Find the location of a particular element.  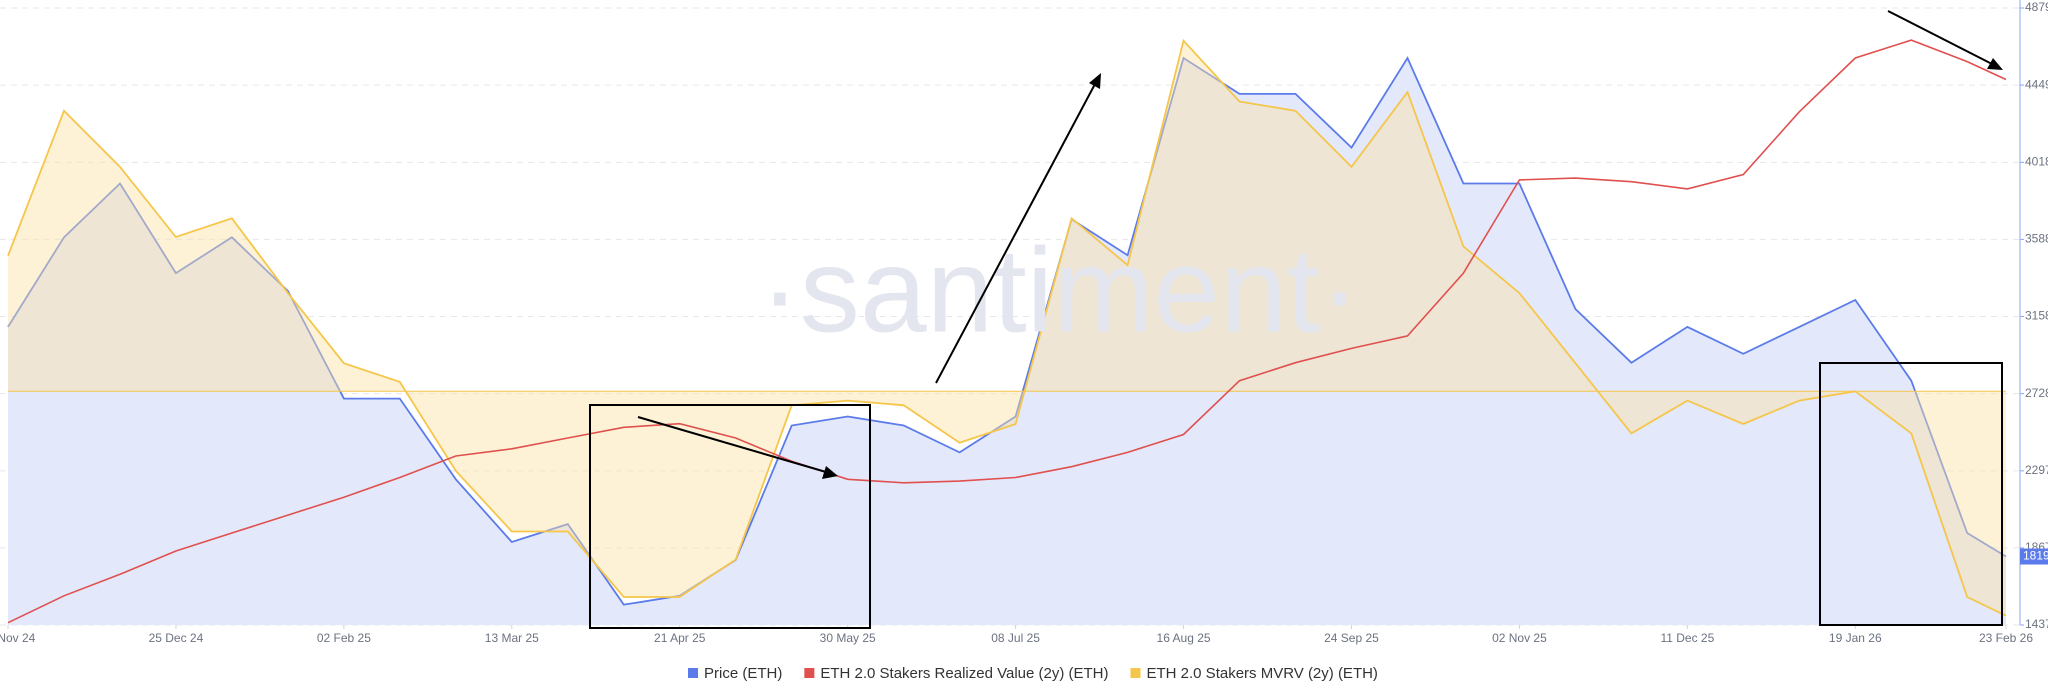

last-value-badge is located at coordinates (2034, 556).